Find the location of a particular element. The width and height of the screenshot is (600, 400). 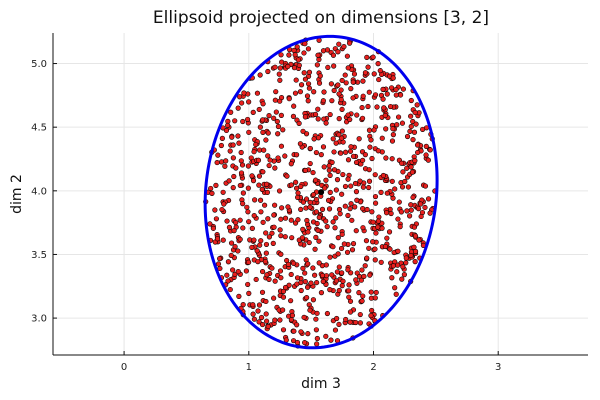

y-tick-label-4: 5.0 is located at coordinates (39, 64).